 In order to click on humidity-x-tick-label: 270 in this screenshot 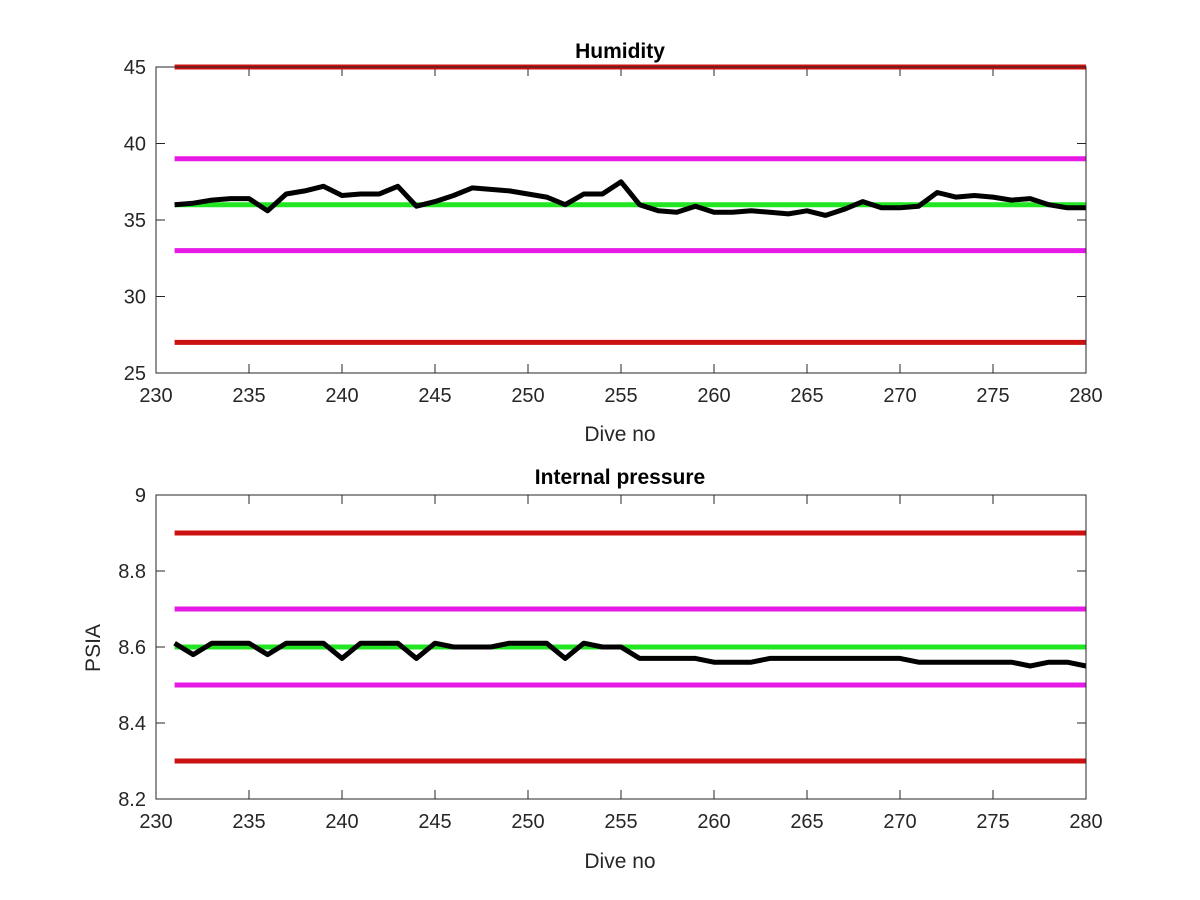, I will do `click(899, 396)`.